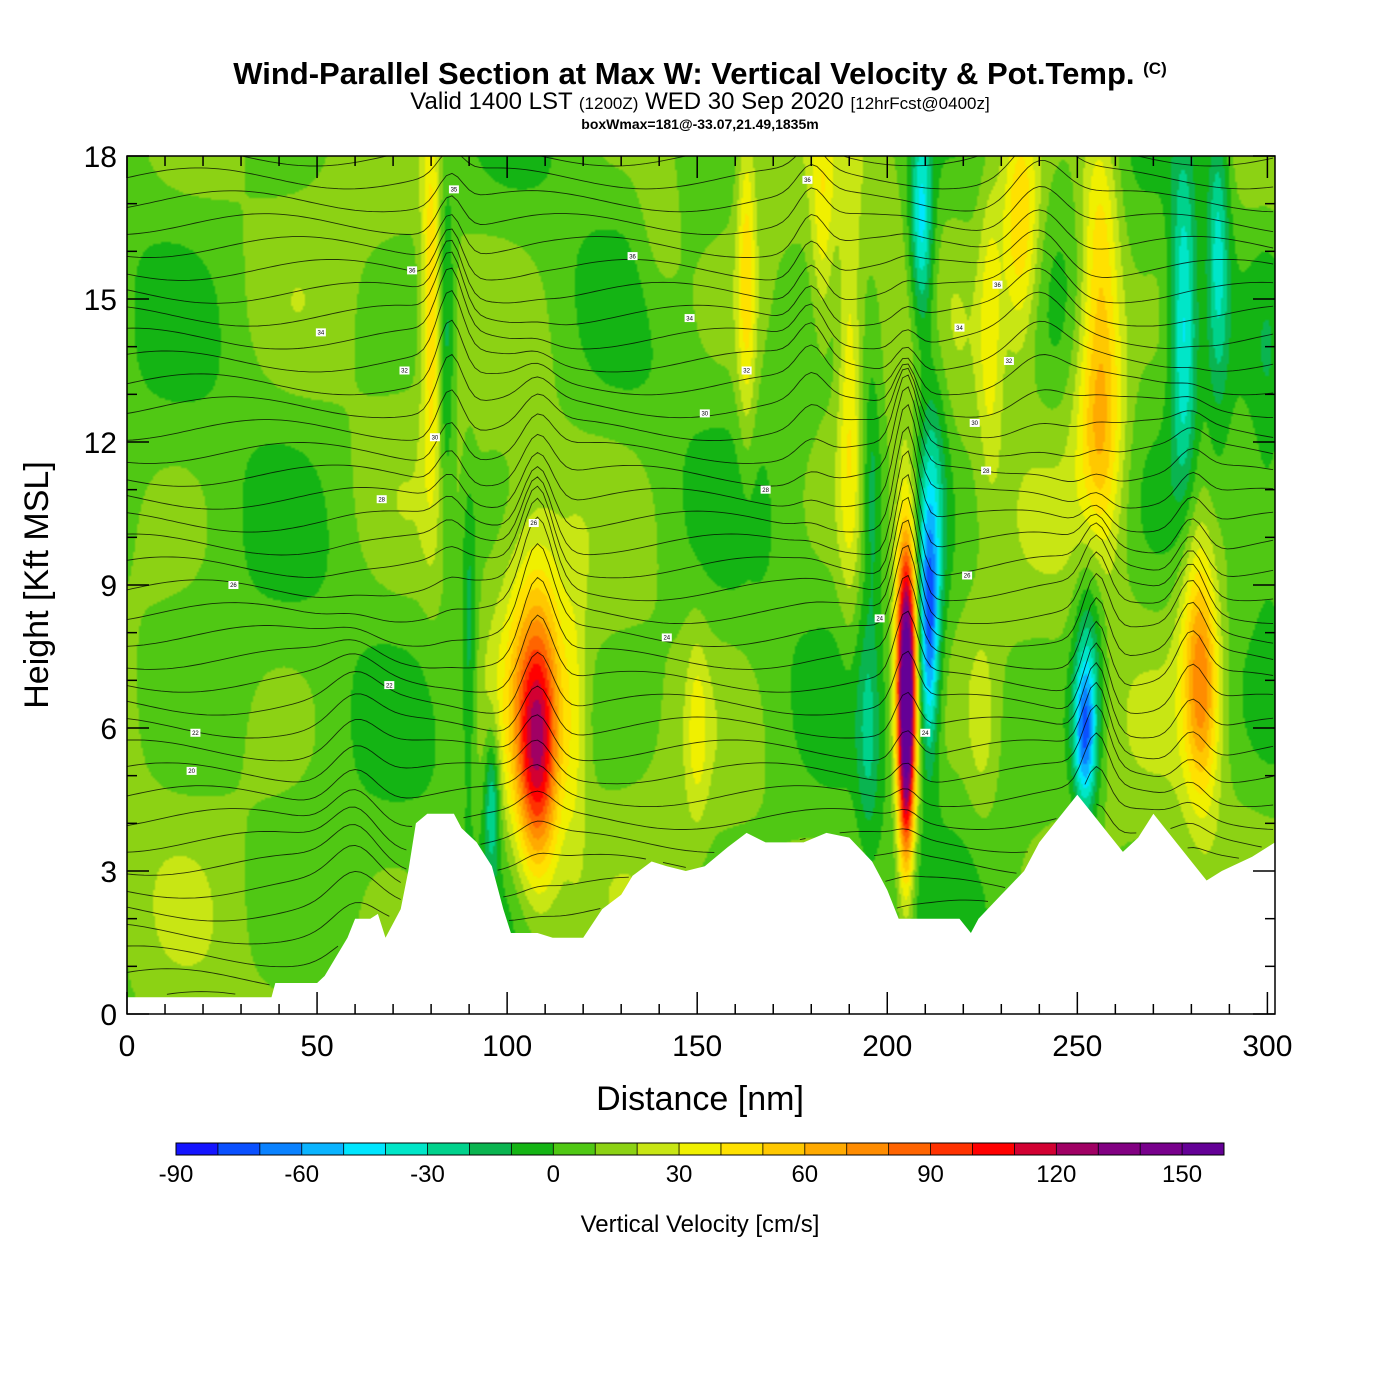 This screenshot has width=1400, height=1400. What do you see at coordinates (1267, 1046) in the screenshot?
I see `x-tick-label: 300` at bounding box center [1267, 1046].